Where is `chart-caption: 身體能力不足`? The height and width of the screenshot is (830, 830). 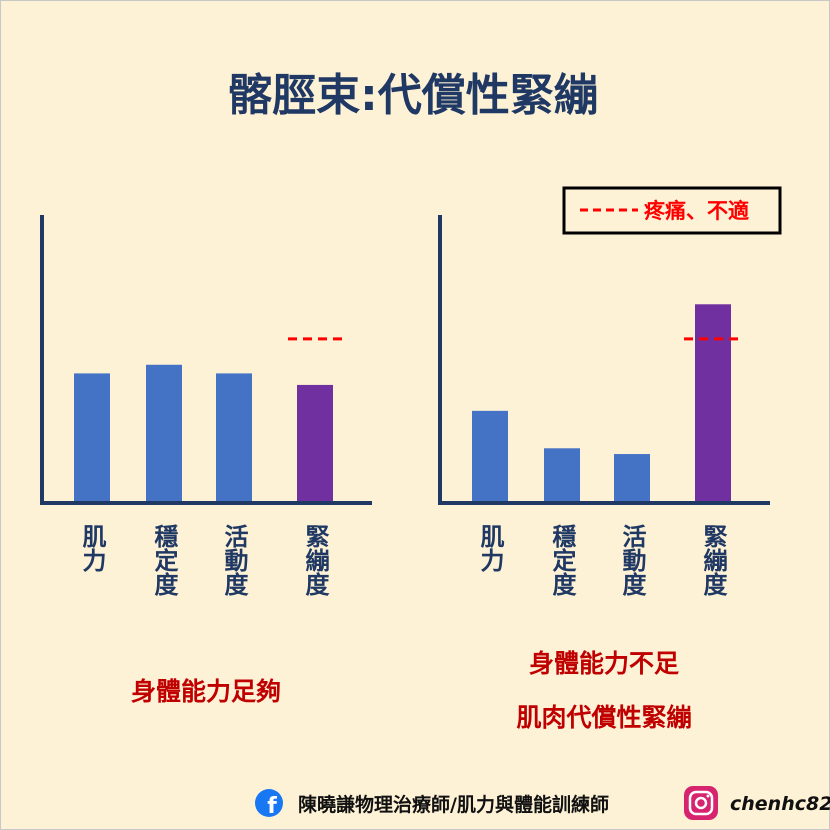
chart-caption: 身體能力不足 is located at coordinates (604, 663).